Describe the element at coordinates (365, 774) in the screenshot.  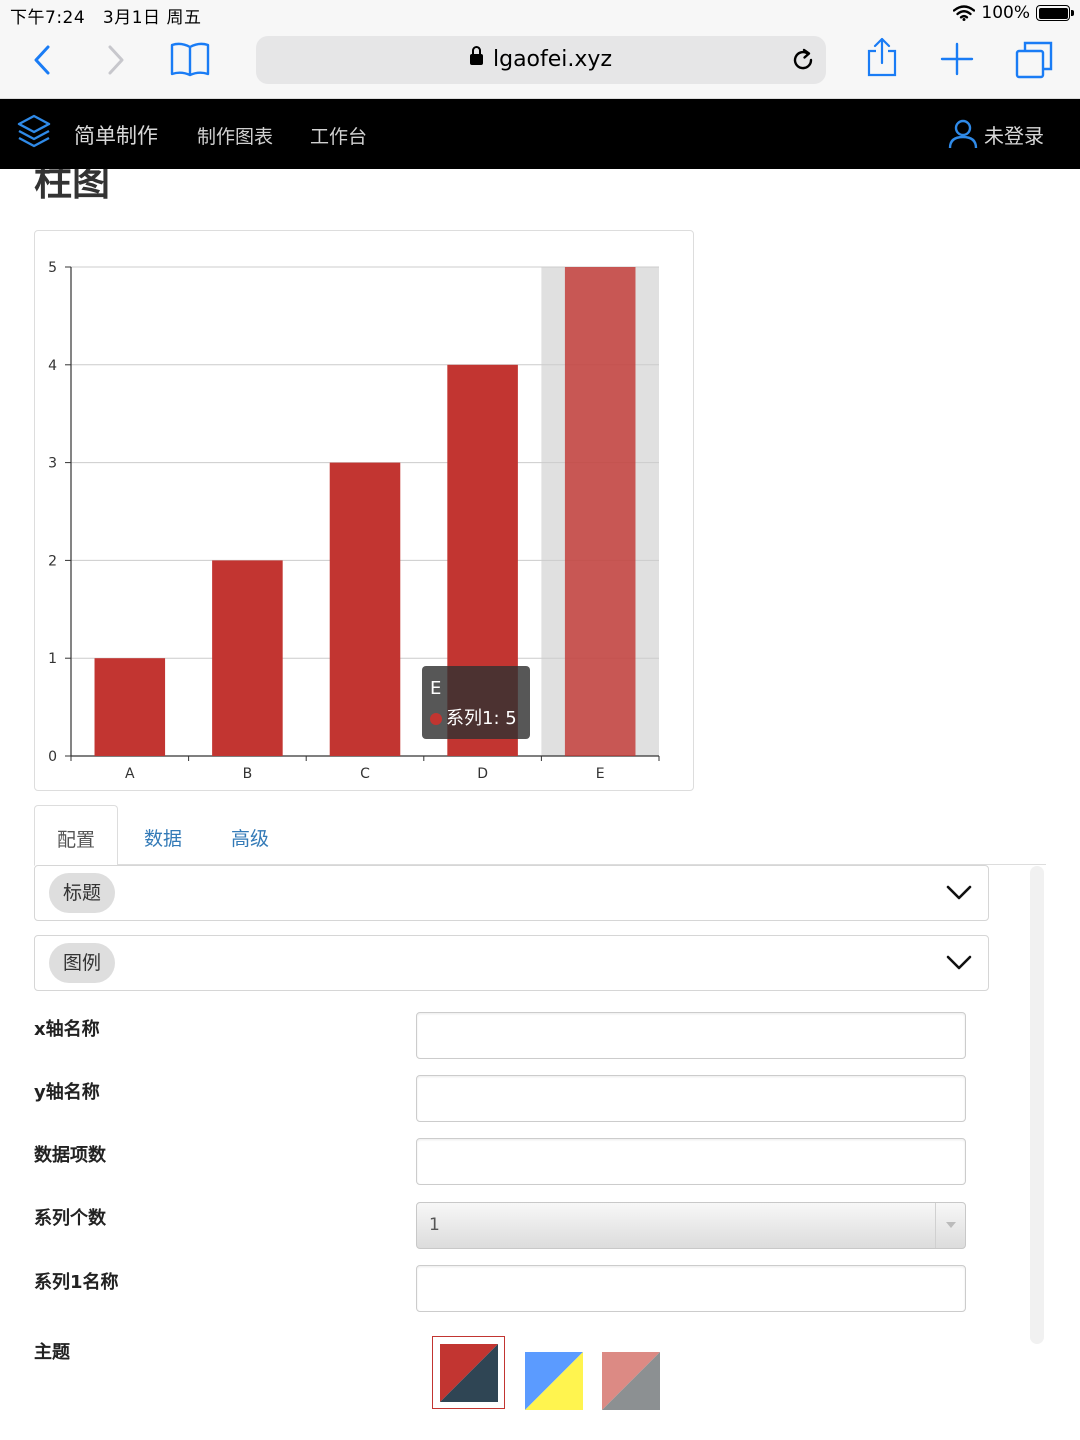
I see `x-tick-label: C` at that location.